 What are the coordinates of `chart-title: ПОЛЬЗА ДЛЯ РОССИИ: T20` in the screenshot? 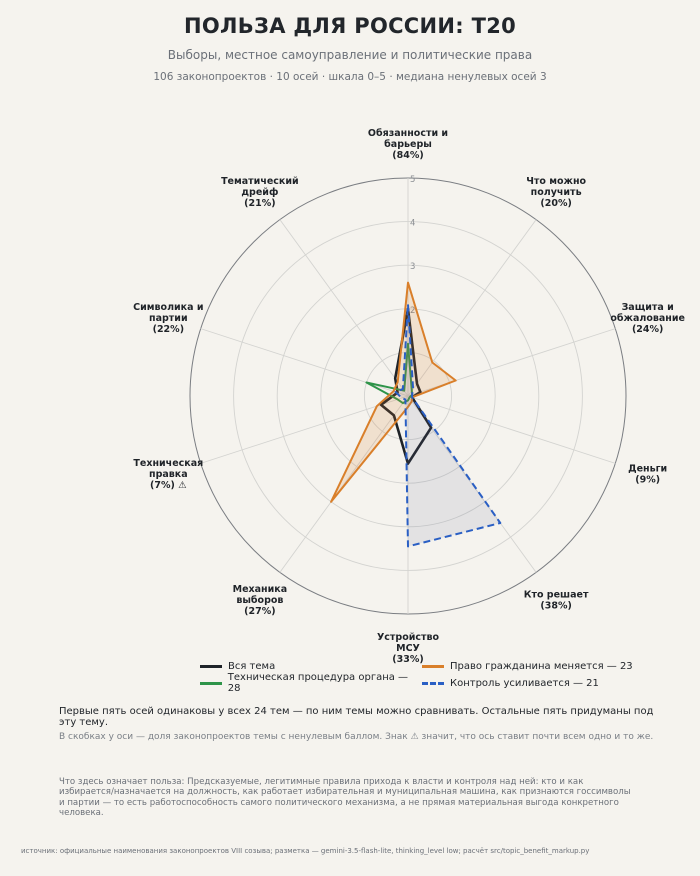 It's located at (350, 26).